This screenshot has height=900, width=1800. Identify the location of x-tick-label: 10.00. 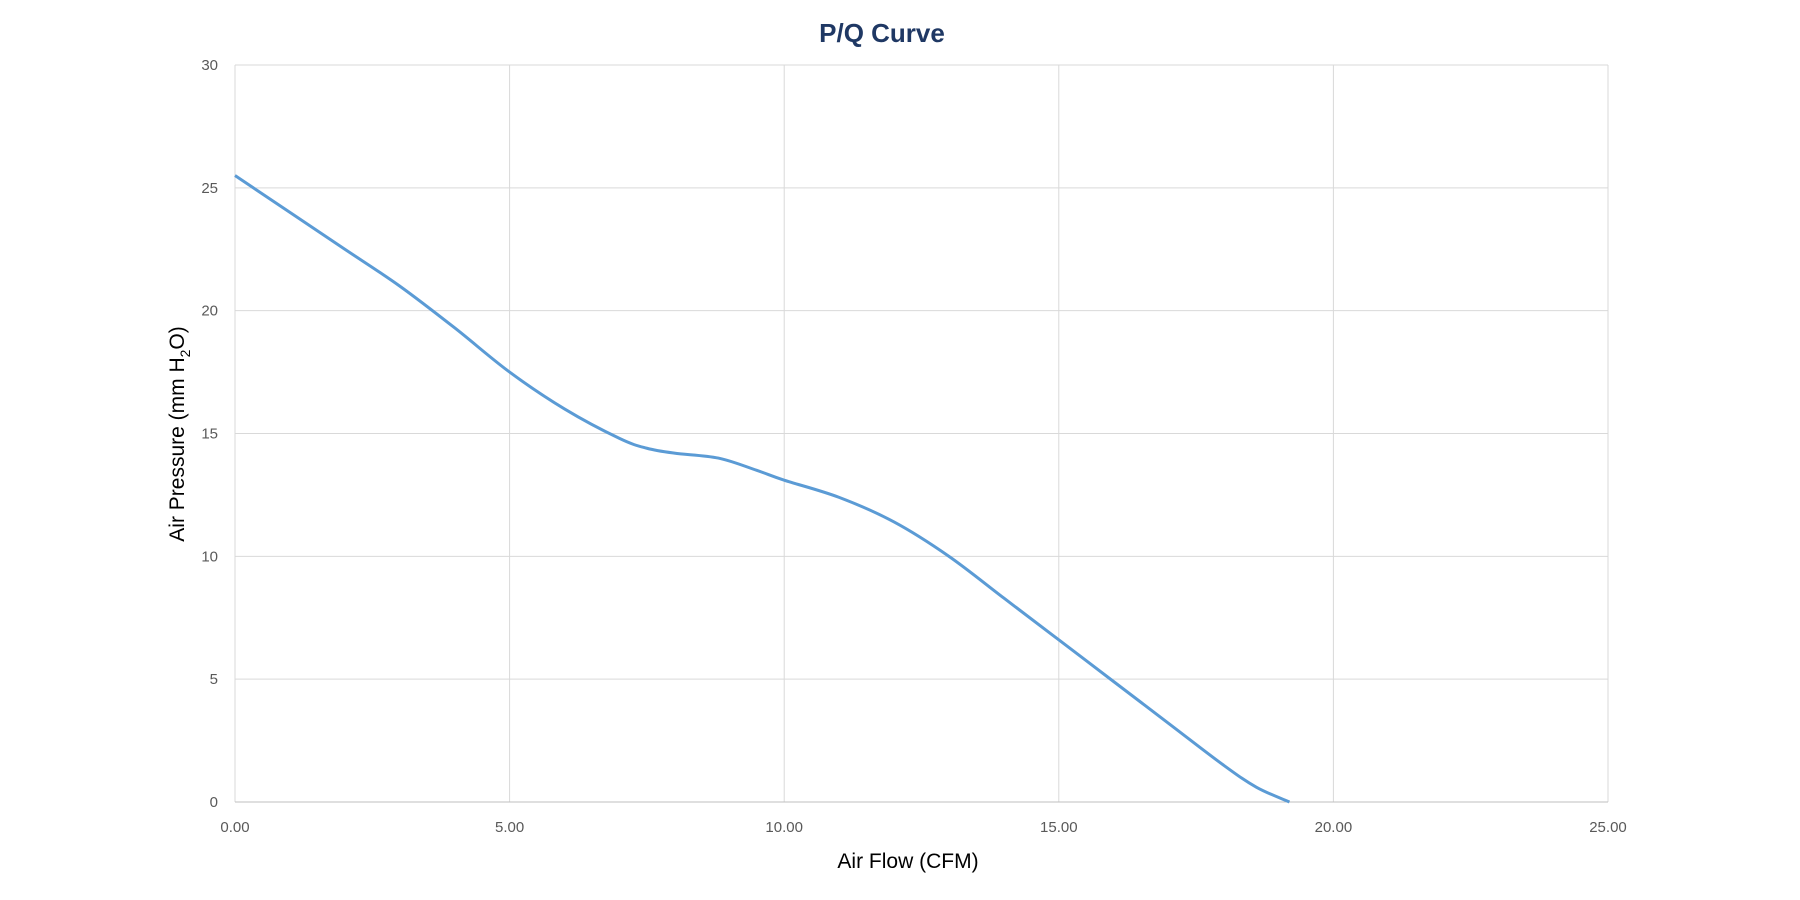
(784, 827).